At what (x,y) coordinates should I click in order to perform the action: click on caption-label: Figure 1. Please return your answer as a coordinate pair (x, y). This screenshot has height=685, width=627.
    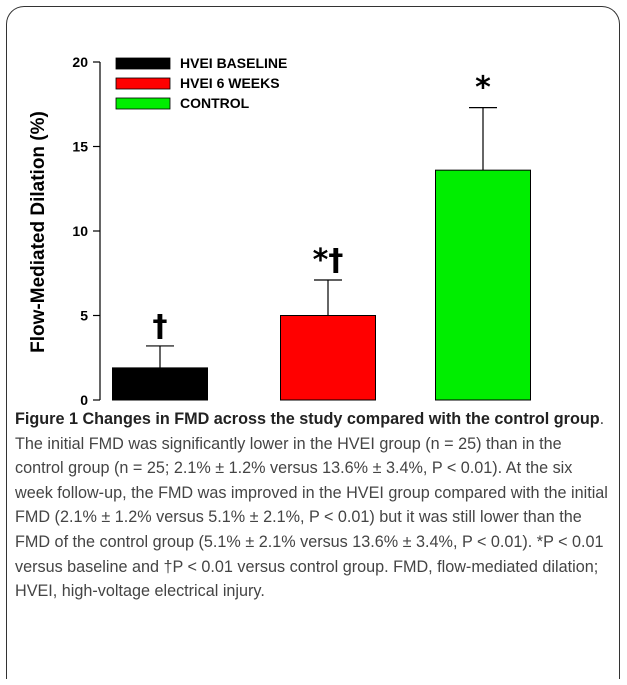
    Looking at the image, I should click on (46, 419).